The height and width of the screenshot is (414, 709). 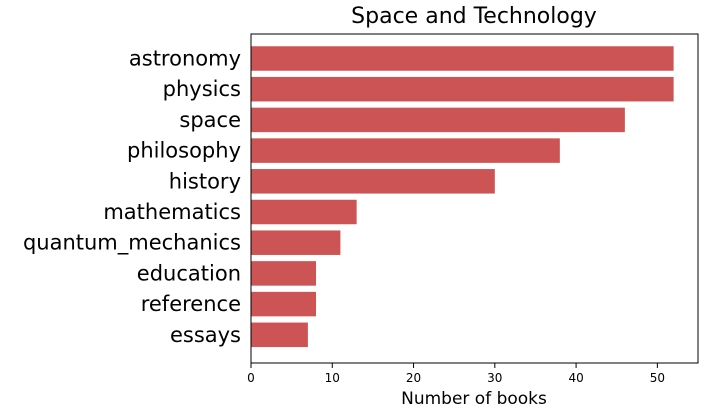 I want to click on x-tick-label: 0, so click(x=251, y=378).